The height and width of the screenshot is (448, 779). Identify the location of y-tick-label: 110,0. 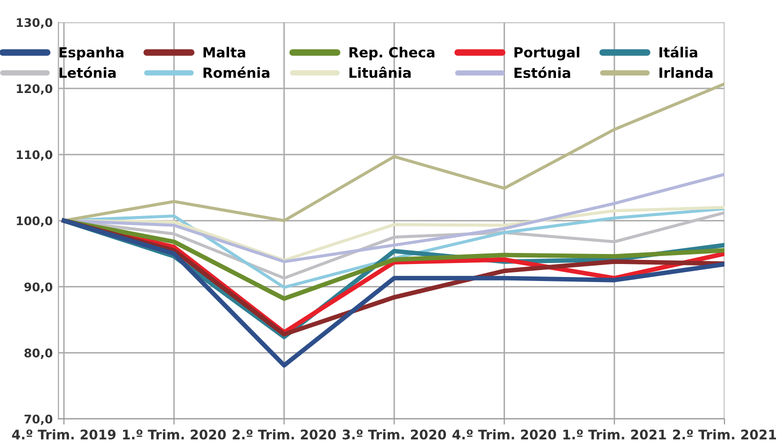
(34, 155).